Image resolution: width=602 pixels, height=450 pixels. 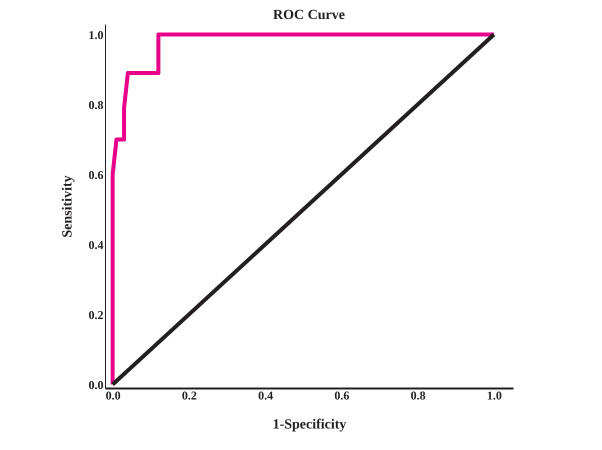 I want to click on x-tick-label: 0.0, so click(x=113, y=395).